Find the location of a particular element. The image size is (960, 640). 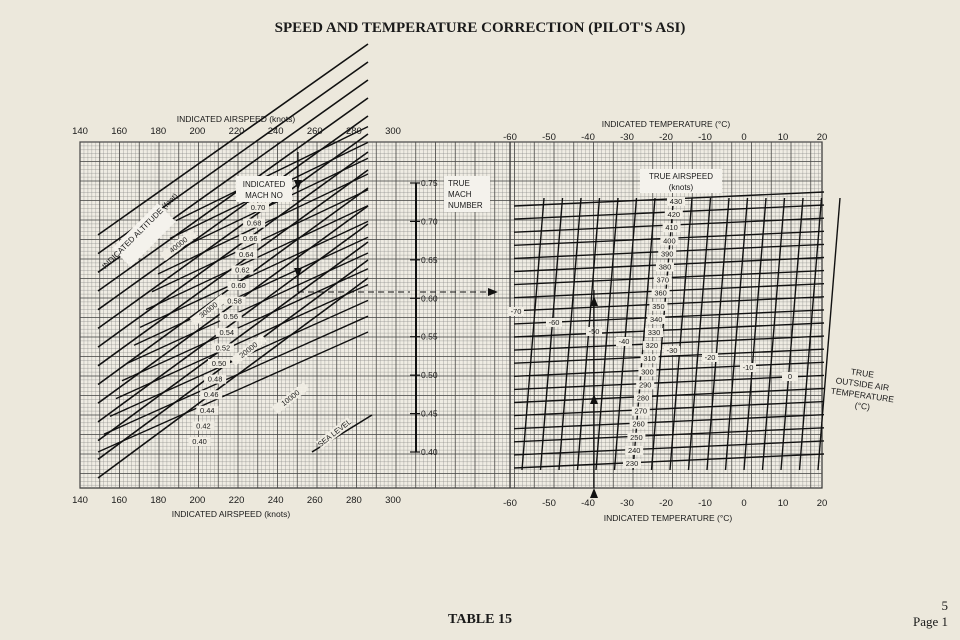

indicated-mach-label: 0.68 is located at coordinates (254, 223).